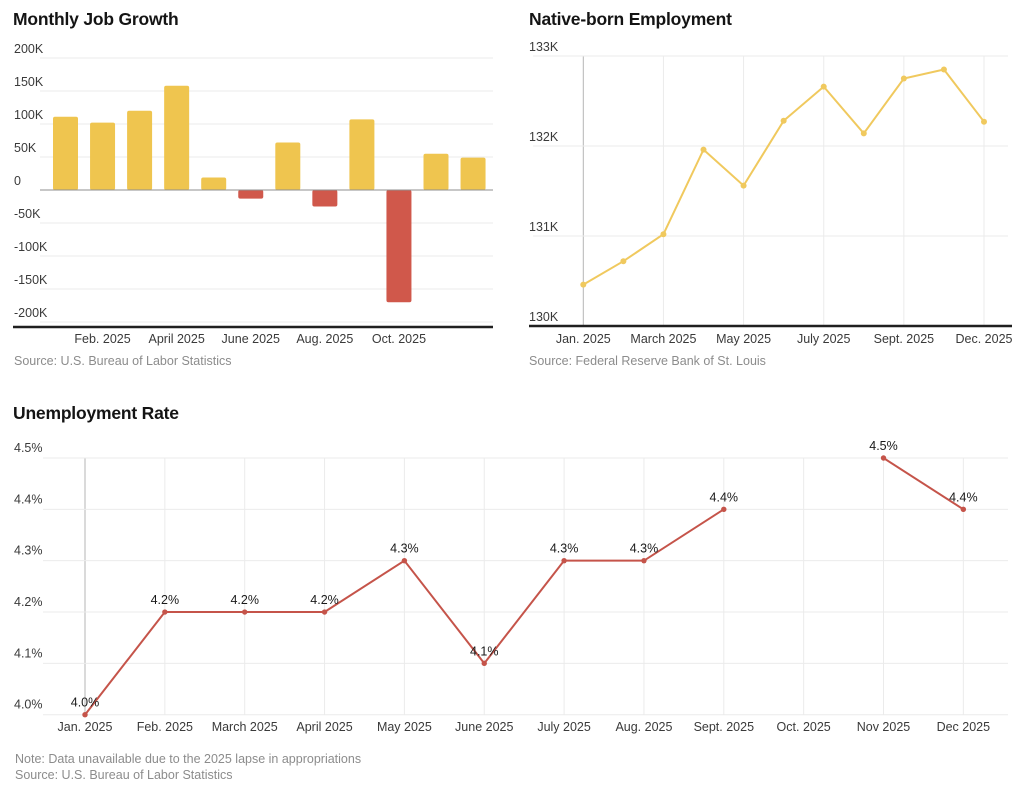  I want to click on y-tick-label: 4.3%, so click(28, 551).